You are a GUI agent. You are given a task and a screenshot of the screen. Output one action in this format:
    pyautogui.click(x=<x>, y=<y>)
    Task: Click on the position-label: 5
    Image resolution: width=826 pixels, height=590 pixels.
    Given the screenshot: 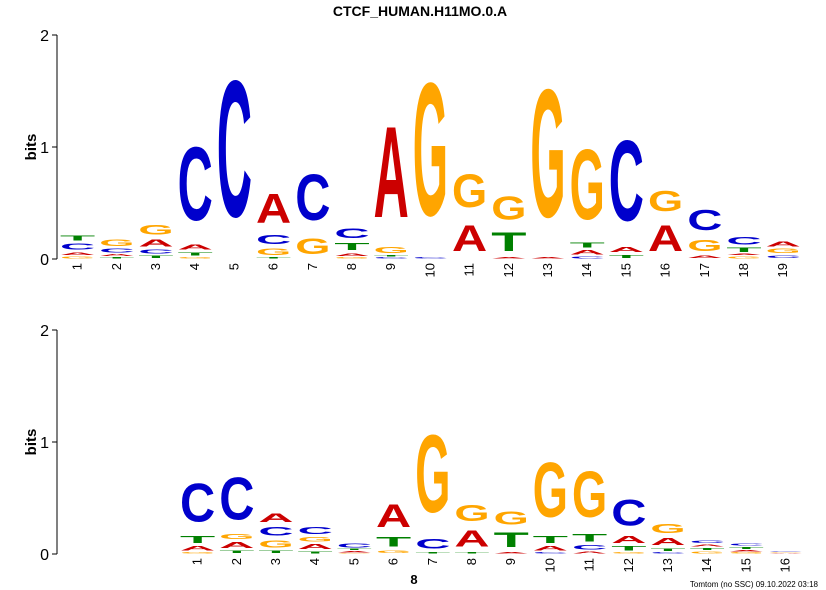 What is the action you would take?
    pyautogui.click(x=353, y=561)
    